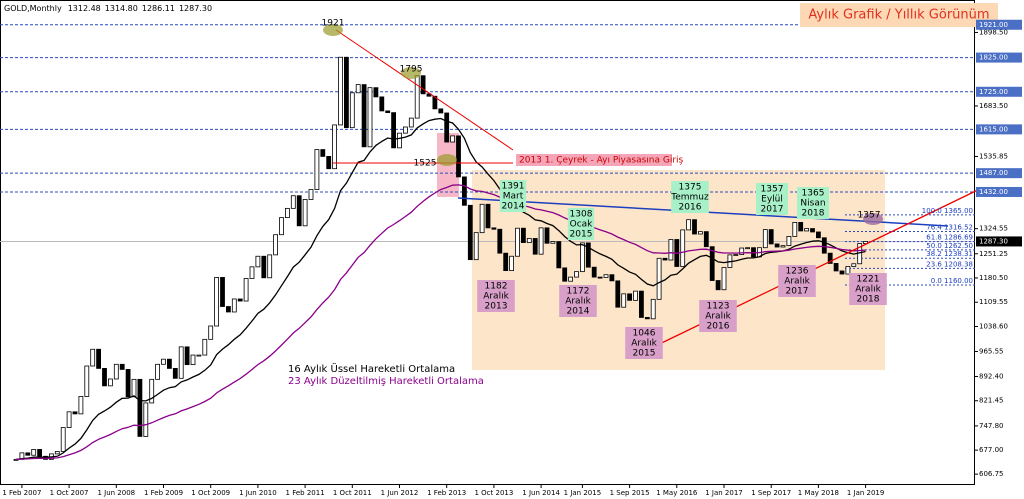 This screenshot has width=1024, height=499. Describe the element at coordinates (400, 493) in the screenshot. I see `x-tick-label: 1 Jun 2012` at that location.